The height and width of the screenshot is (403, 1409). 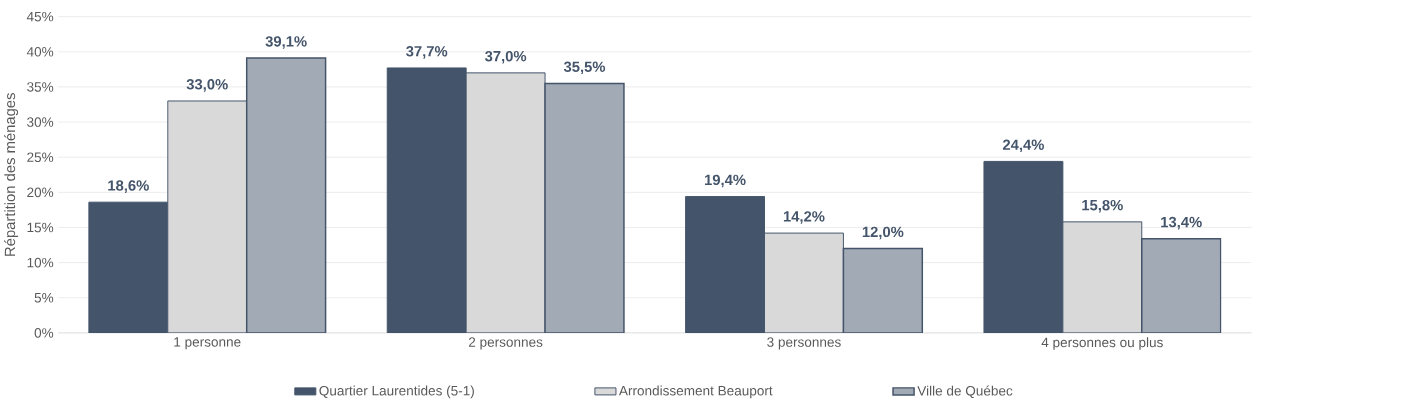 What do you see at coordinates (883, 233) in the screenshot?
I see `data-label: 12,0%` at bounding box center [883, 233].